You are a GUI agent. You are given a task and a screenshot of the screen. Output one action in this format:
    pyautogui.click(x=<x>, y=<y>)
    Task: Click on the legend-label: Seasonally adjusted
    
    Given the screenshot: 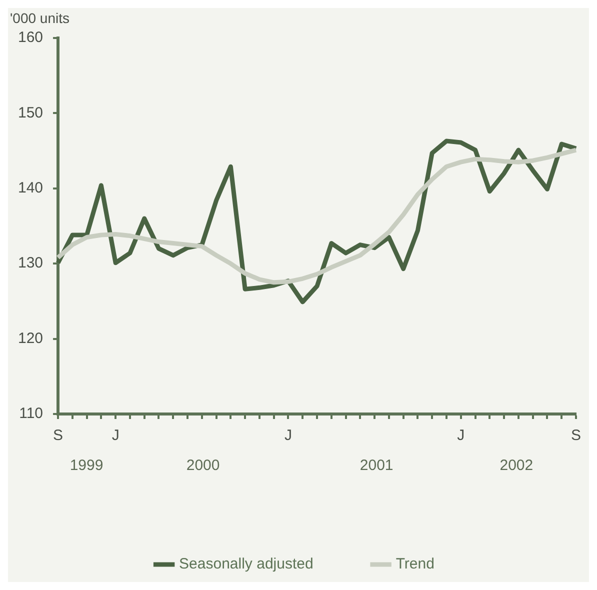 What is the action you would take?
    pyautogui.click(x=246, y=564)
    